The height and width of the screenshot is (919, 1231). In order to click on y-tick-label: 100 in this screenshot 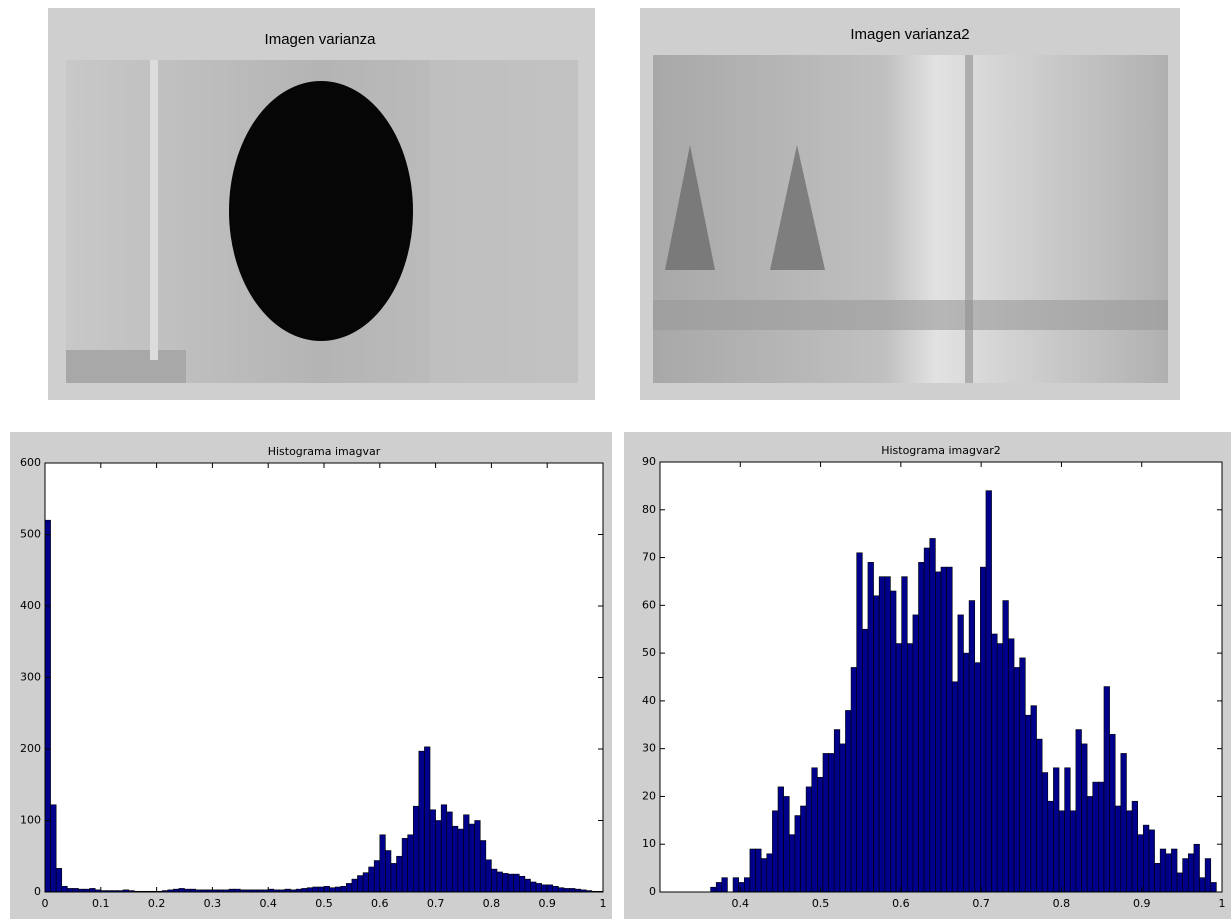, I will do `click(30, 820)`.